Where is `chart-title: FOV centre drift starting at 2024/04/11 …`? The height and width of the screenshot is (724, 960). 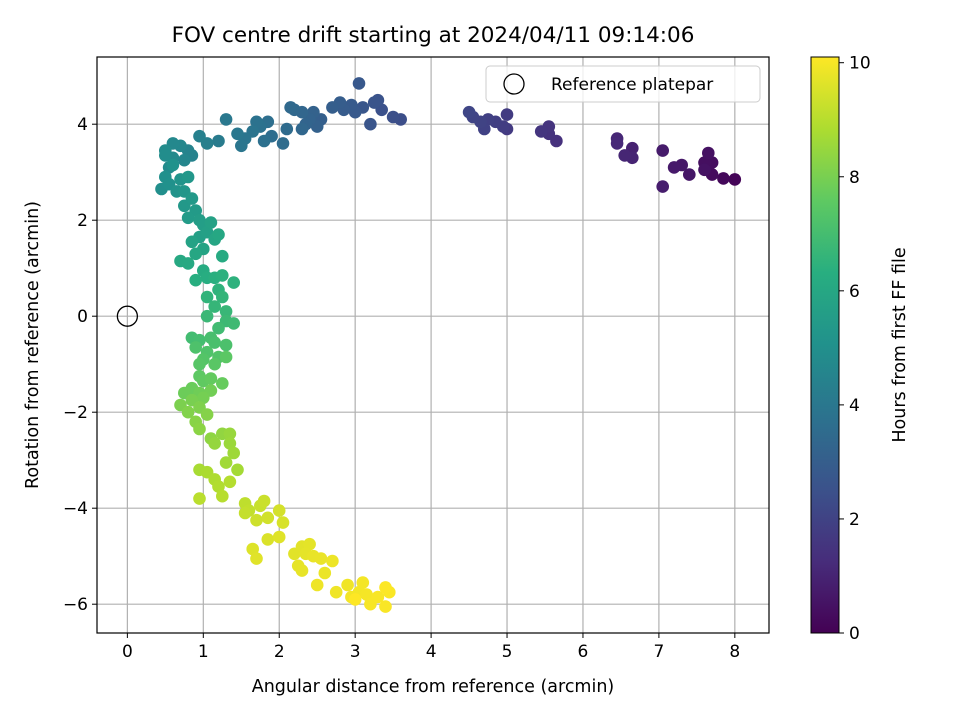 chart-title: FOV centre drift starting at 2024/04/11 … is located at coordinates (433, 35).